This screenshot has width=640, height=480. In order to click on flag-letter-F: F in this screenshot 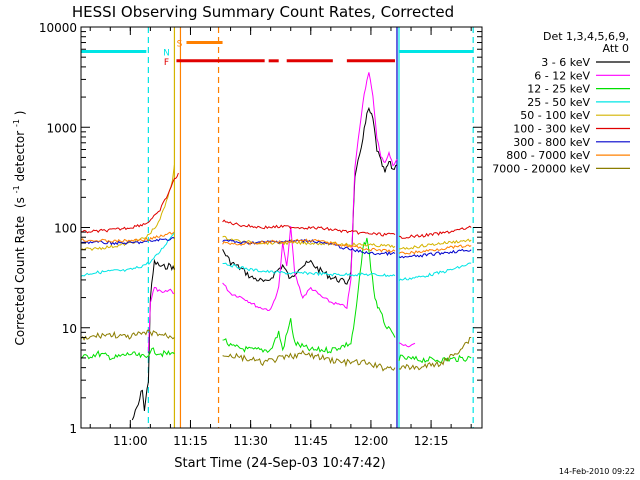, I will do `click(166, 63)`.